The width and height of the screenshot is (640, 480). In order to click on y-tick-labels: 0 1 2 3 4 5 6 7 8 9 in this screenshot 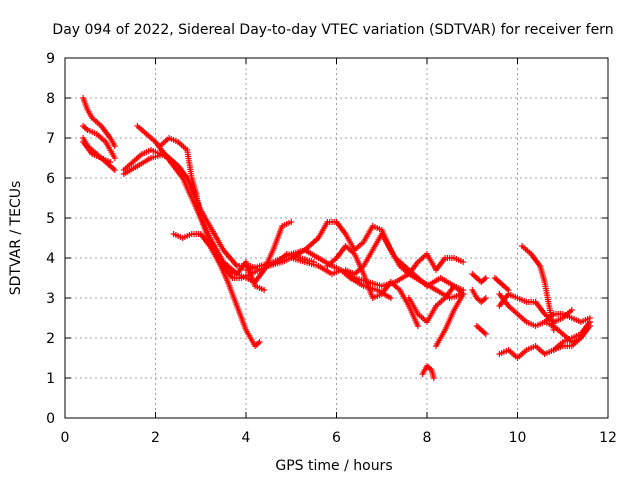, I will do `click(50, 239)`.